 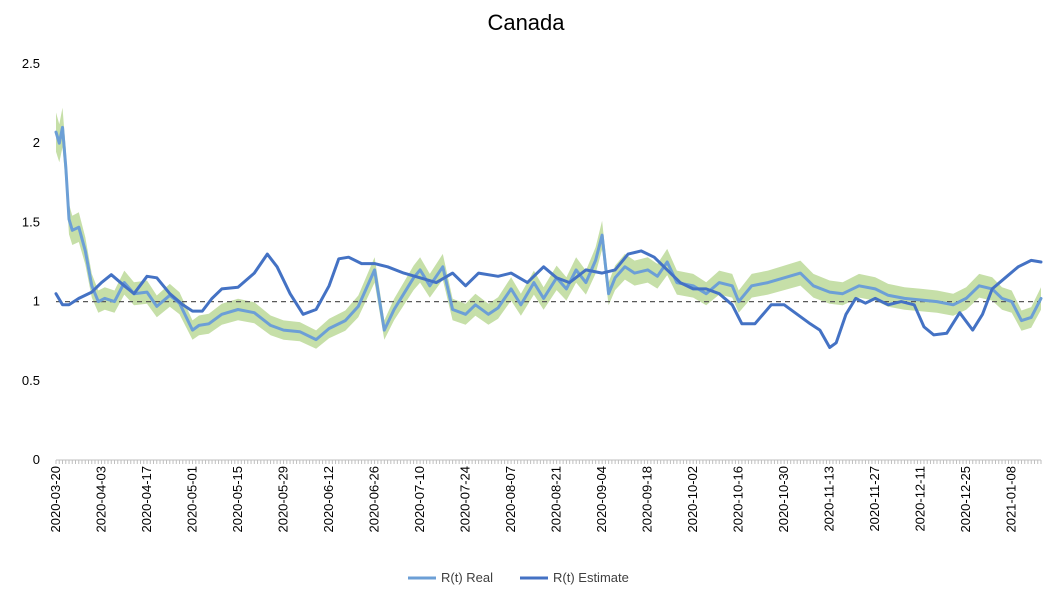 What do you see at coordinates (510, 499) in the screenshot?
I see `x-tick-label: 2020-08-07` at bounding box center [510, 499].